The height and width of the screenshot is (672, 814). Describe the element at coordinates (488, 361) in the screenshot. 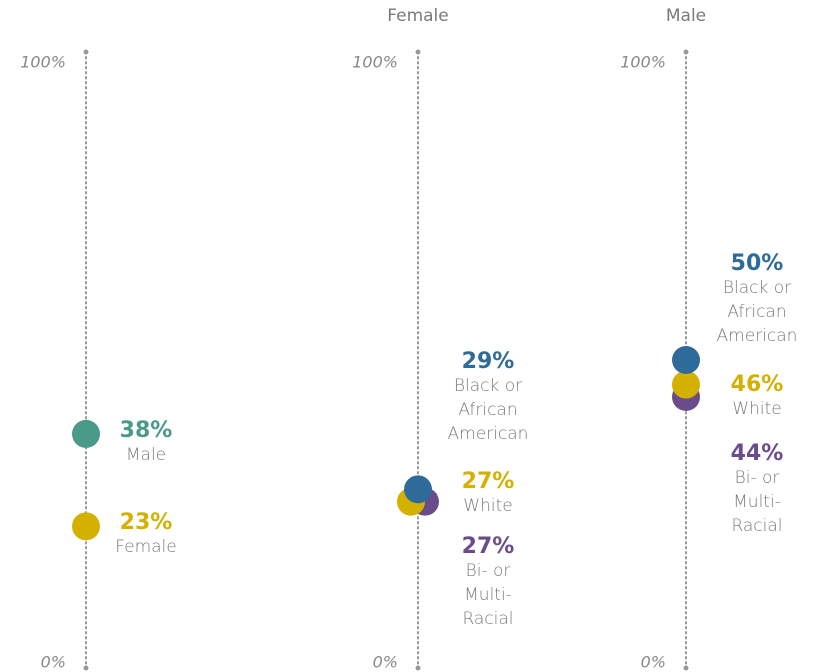

I see `value-label: 29%` at that location.